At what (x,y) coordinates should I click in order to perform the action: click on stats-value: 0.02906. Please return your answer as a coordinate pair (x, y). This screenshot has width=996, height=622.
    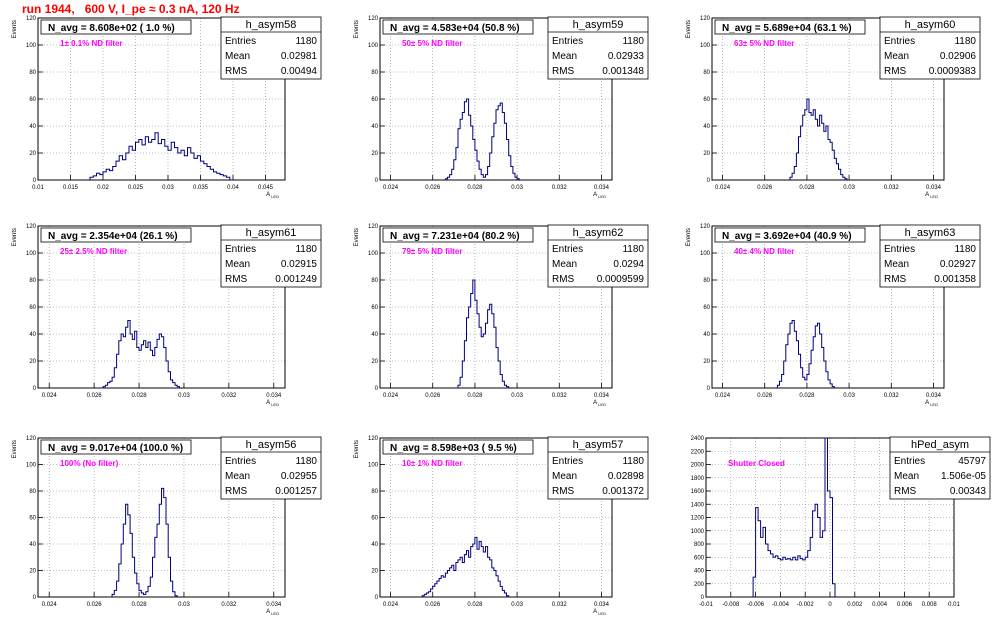
    Looking at the image, I should click on (958, 56).